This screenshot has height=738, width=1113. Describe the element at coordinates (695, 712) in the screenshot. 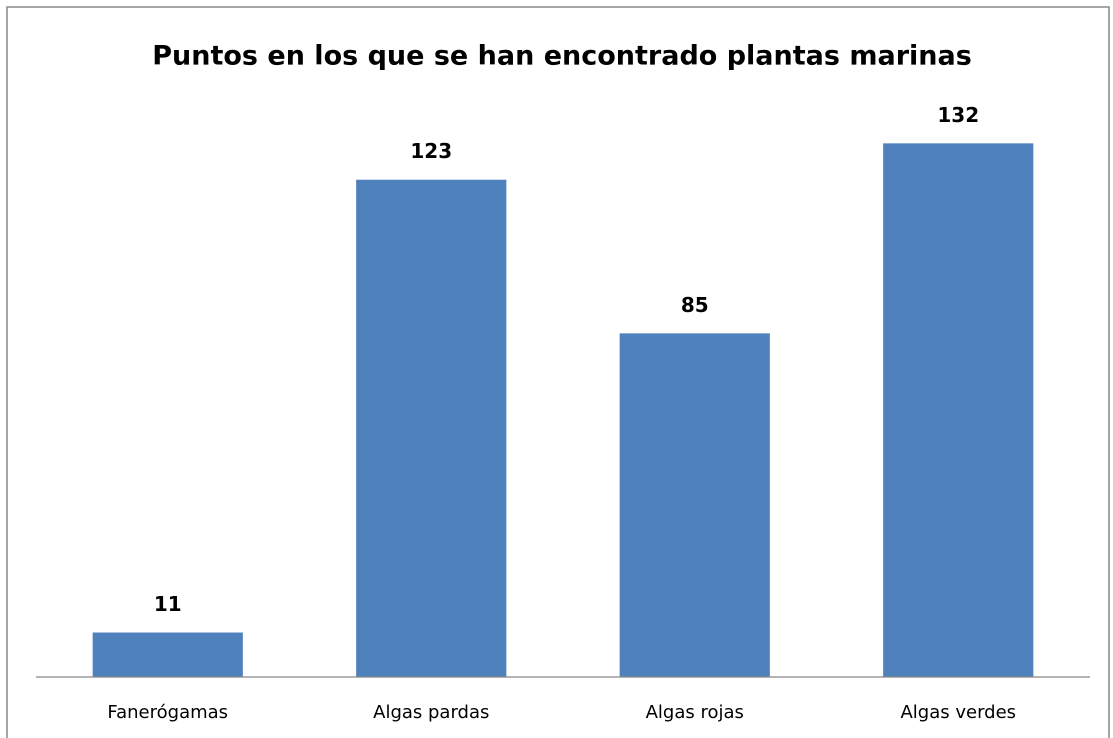

I see `x-tick-label: Algas rojas` at that location.